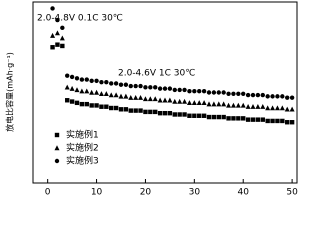 This screenshot has width=320, height=240. What do you see at coordinates (82, 148) in the screenshot?
I see `legend-label: 实施例2` at bounding box center [82, 148].